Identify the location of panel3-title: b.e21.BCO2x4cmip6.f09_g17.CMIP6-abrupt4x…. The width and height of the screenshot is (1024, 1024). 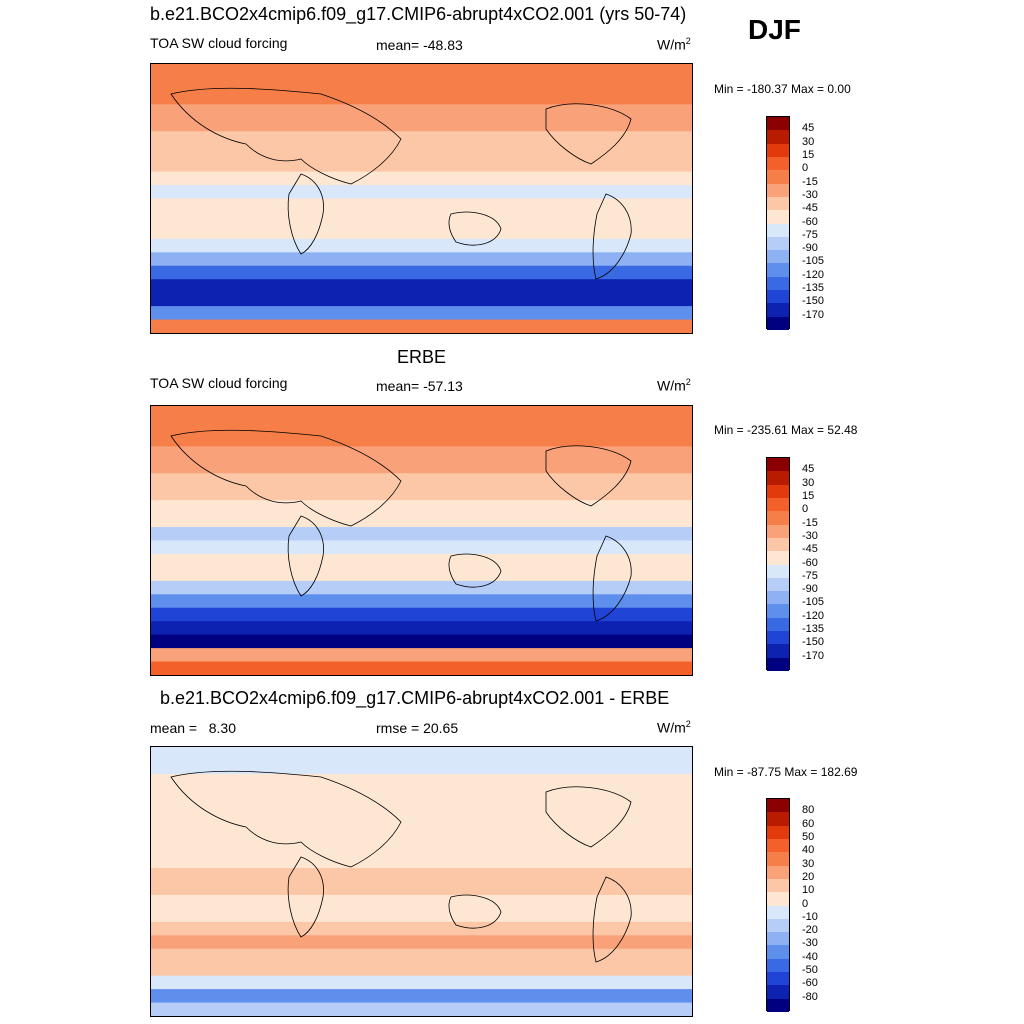
(415, 698).